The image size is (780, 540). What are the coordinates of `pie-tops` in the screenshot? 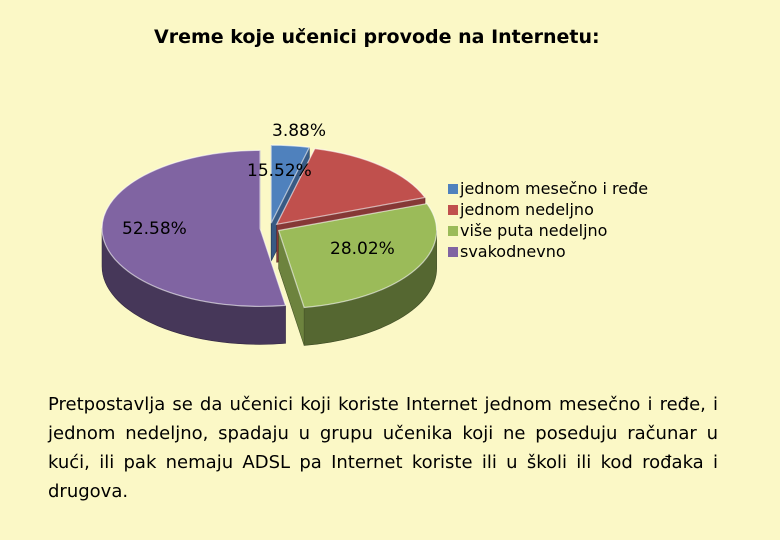 It's located at (269, 226).